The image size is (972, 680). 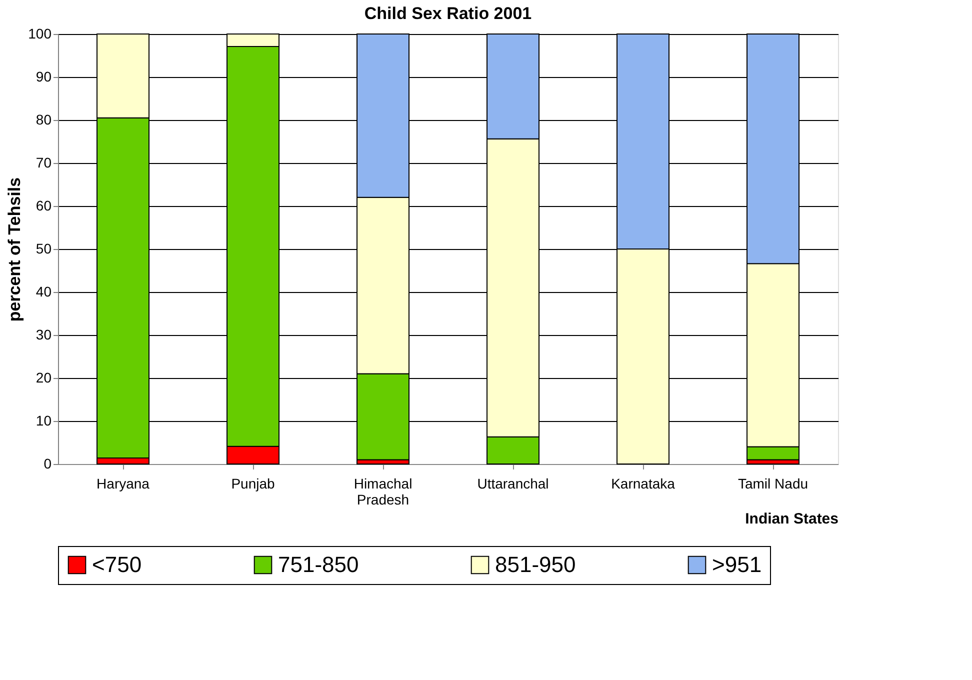 I want to click on y-tick-label: 80, so click(x=44, y=120).